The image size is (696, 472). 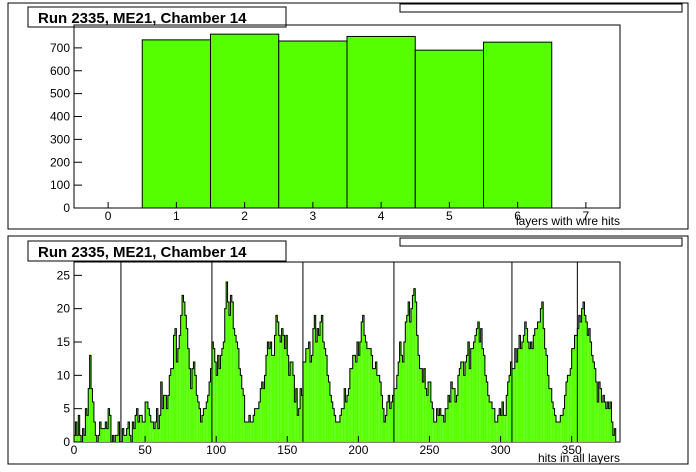 I want to click on y-tick-label: 100, so click(x=60, y=185).